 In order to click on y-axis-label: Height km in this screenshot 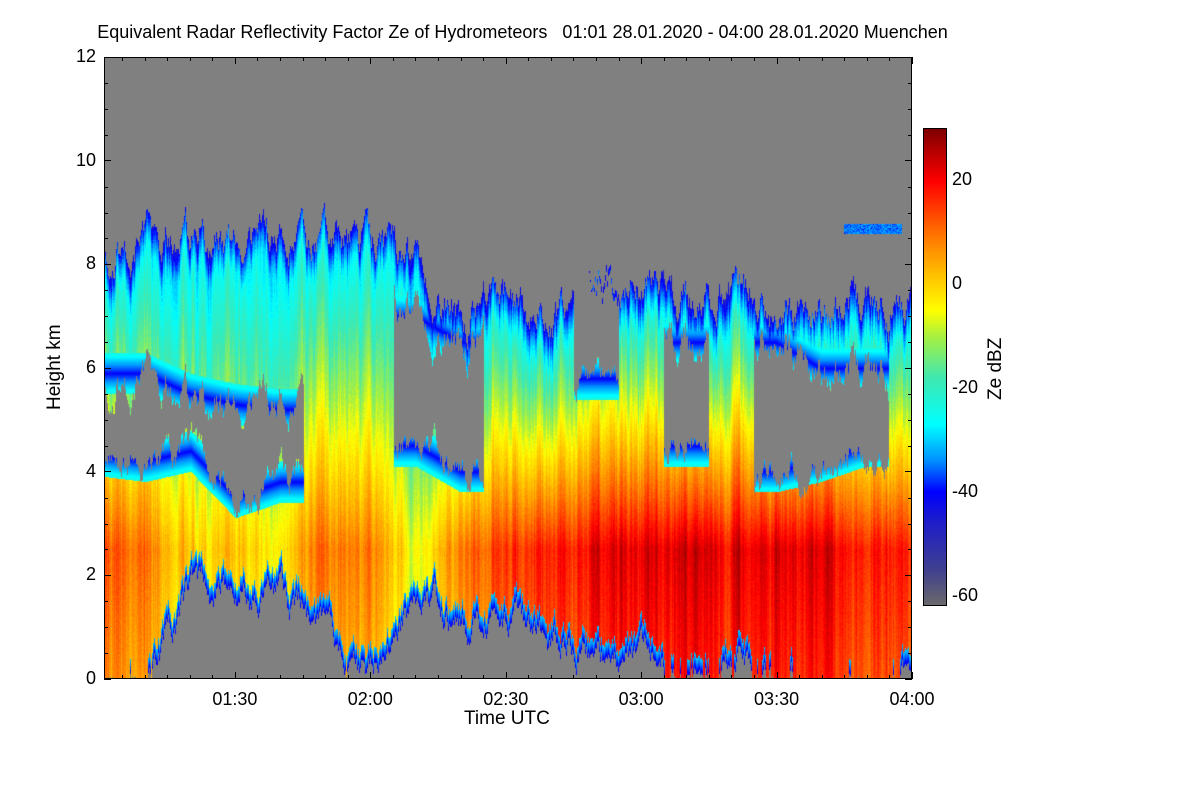, I will do `click(54, 367)`.